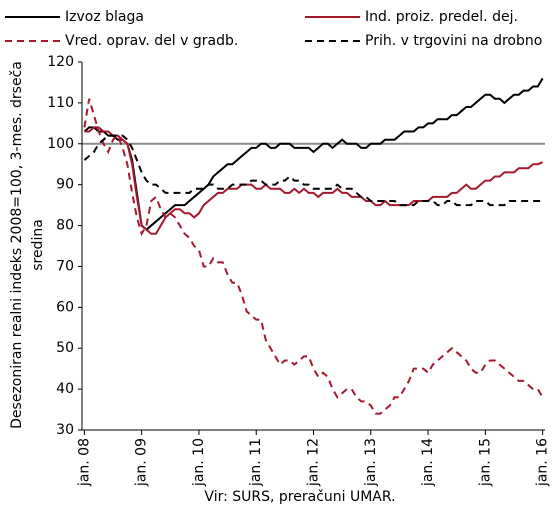 Image resolution: width=556 pixels, height=505 pixels. I want to click on y-axis-label: sredina, so click(38, 245).